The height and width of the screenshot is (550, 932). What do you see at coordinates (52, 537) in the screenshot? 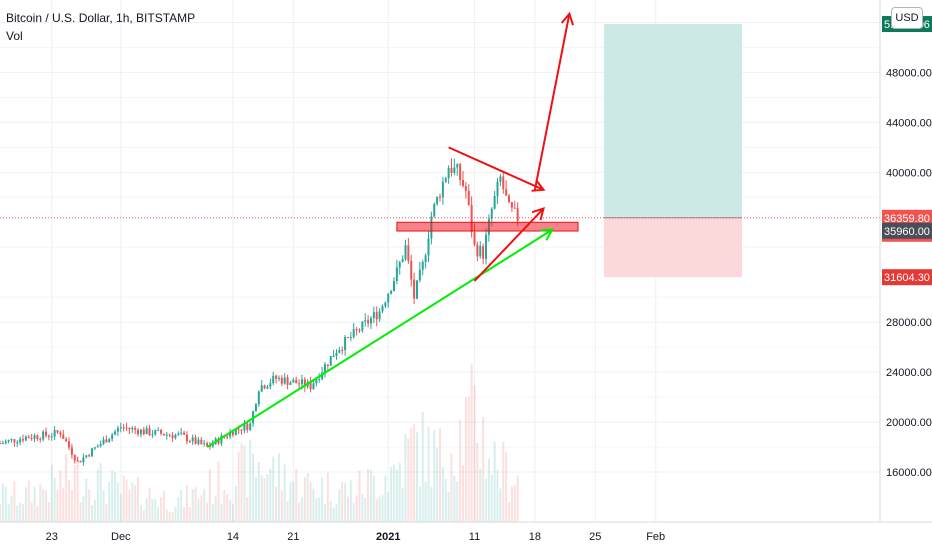
I see `time-tick-label: 23` at bounding box center [52, 537].